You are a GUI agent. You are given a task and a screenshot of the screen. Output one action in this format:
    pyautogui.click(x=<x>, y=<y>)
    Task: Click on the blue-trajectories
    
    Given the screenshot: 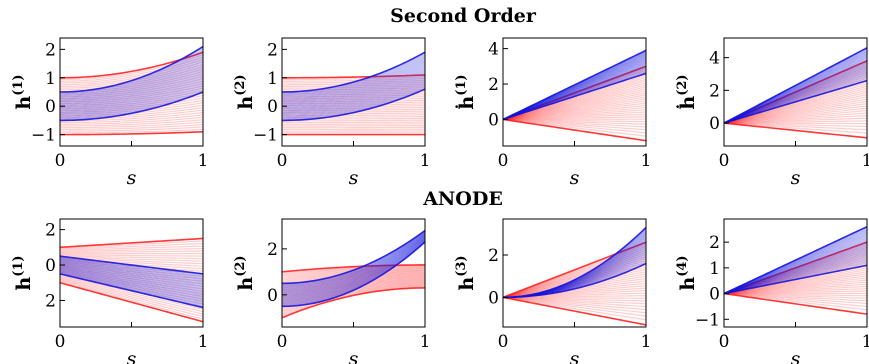 What is the action you would take?
    pyautogui.click(x=353, y=268)
    